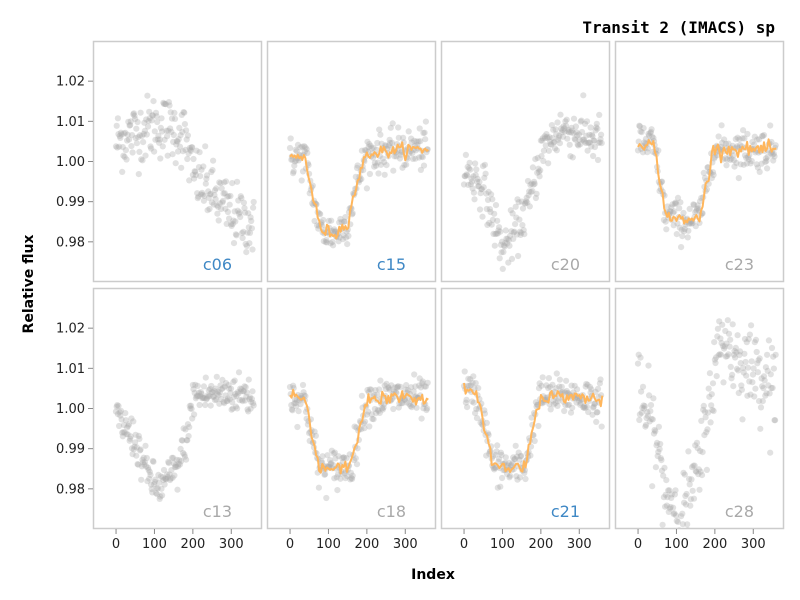 This screenshot has width=800, height=600. Describe the element at coordinates (116, 544) in the screenshot. I see `x-tick-label: 0` at that location.